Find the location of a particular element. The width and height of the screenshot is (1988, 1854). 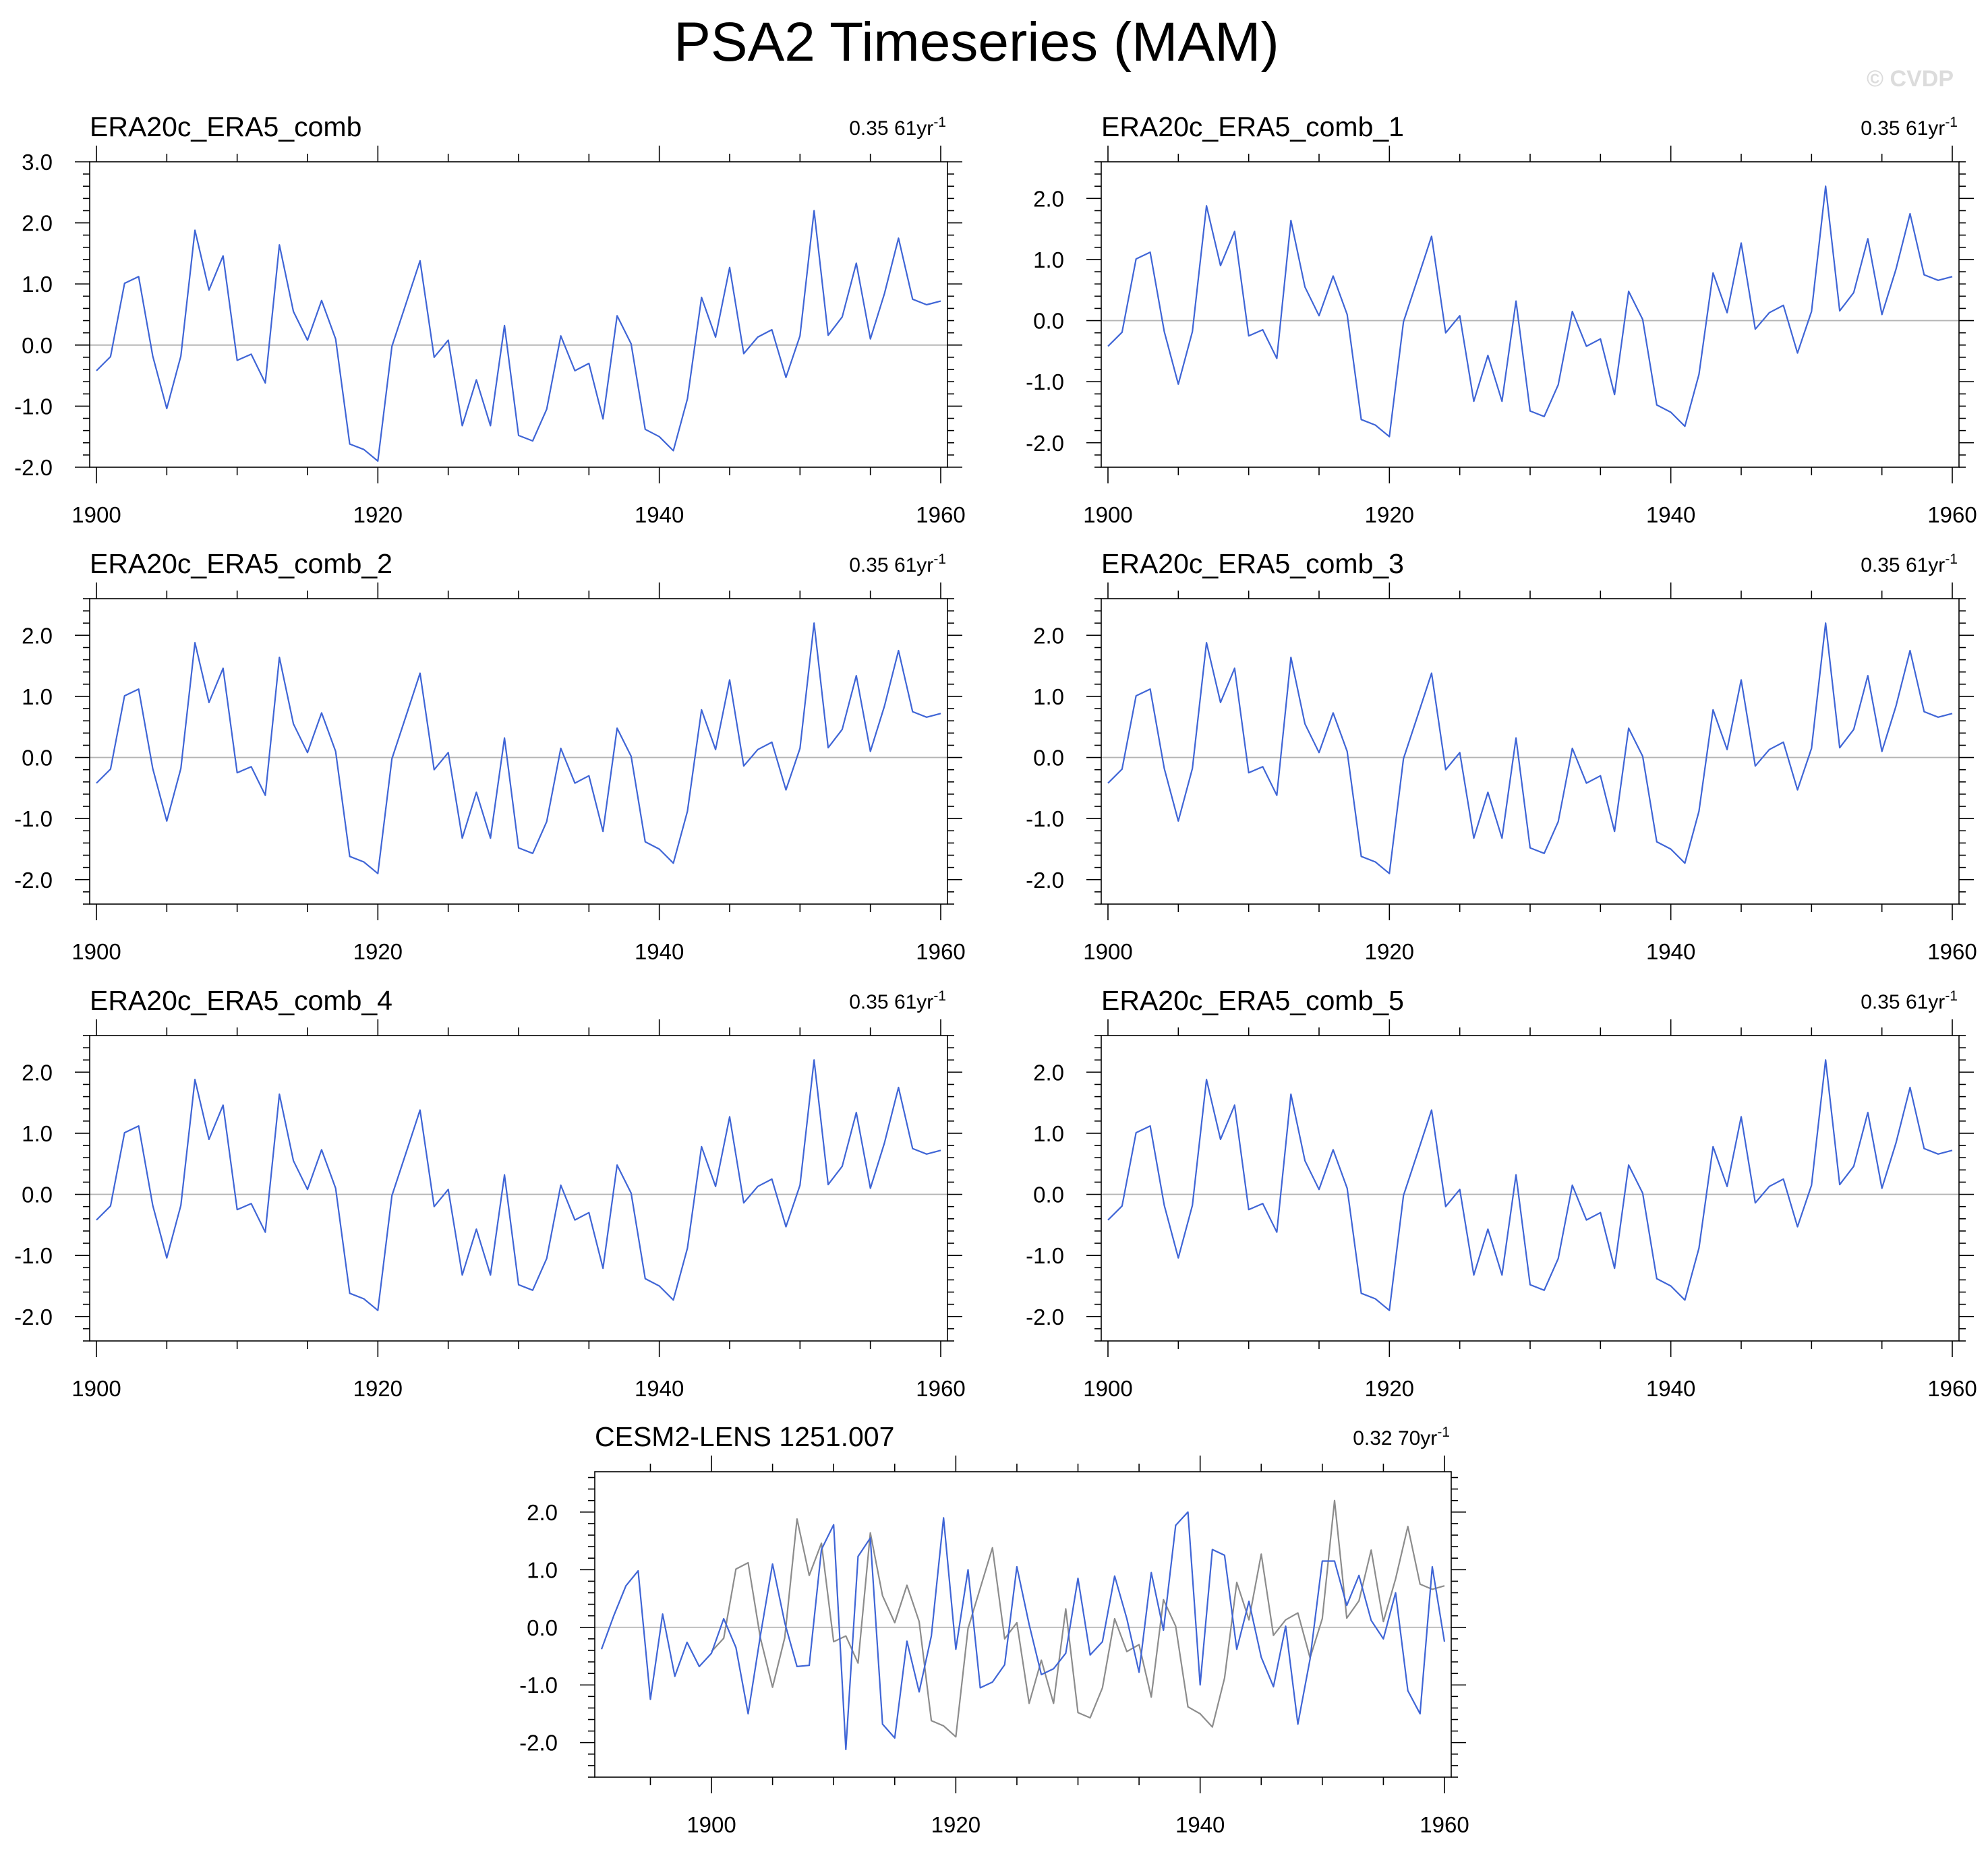

panel-title: ERA20c_ERA5_comb_2 is located at coordinates (241, 563).